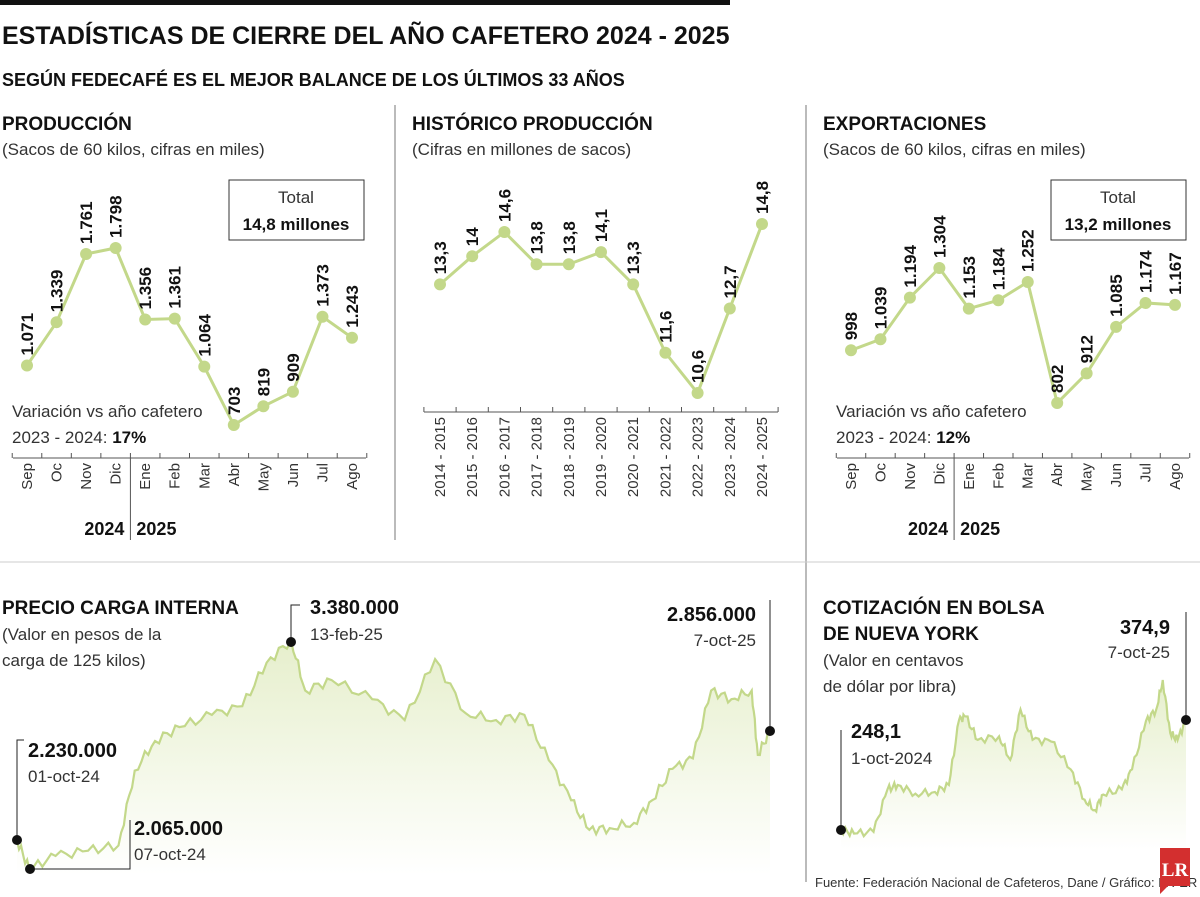 This screenshot has width=1200, height=897. Describe the element at coordinates (928, 529) in the screenshot. I see `year-label: 2024` at that location.